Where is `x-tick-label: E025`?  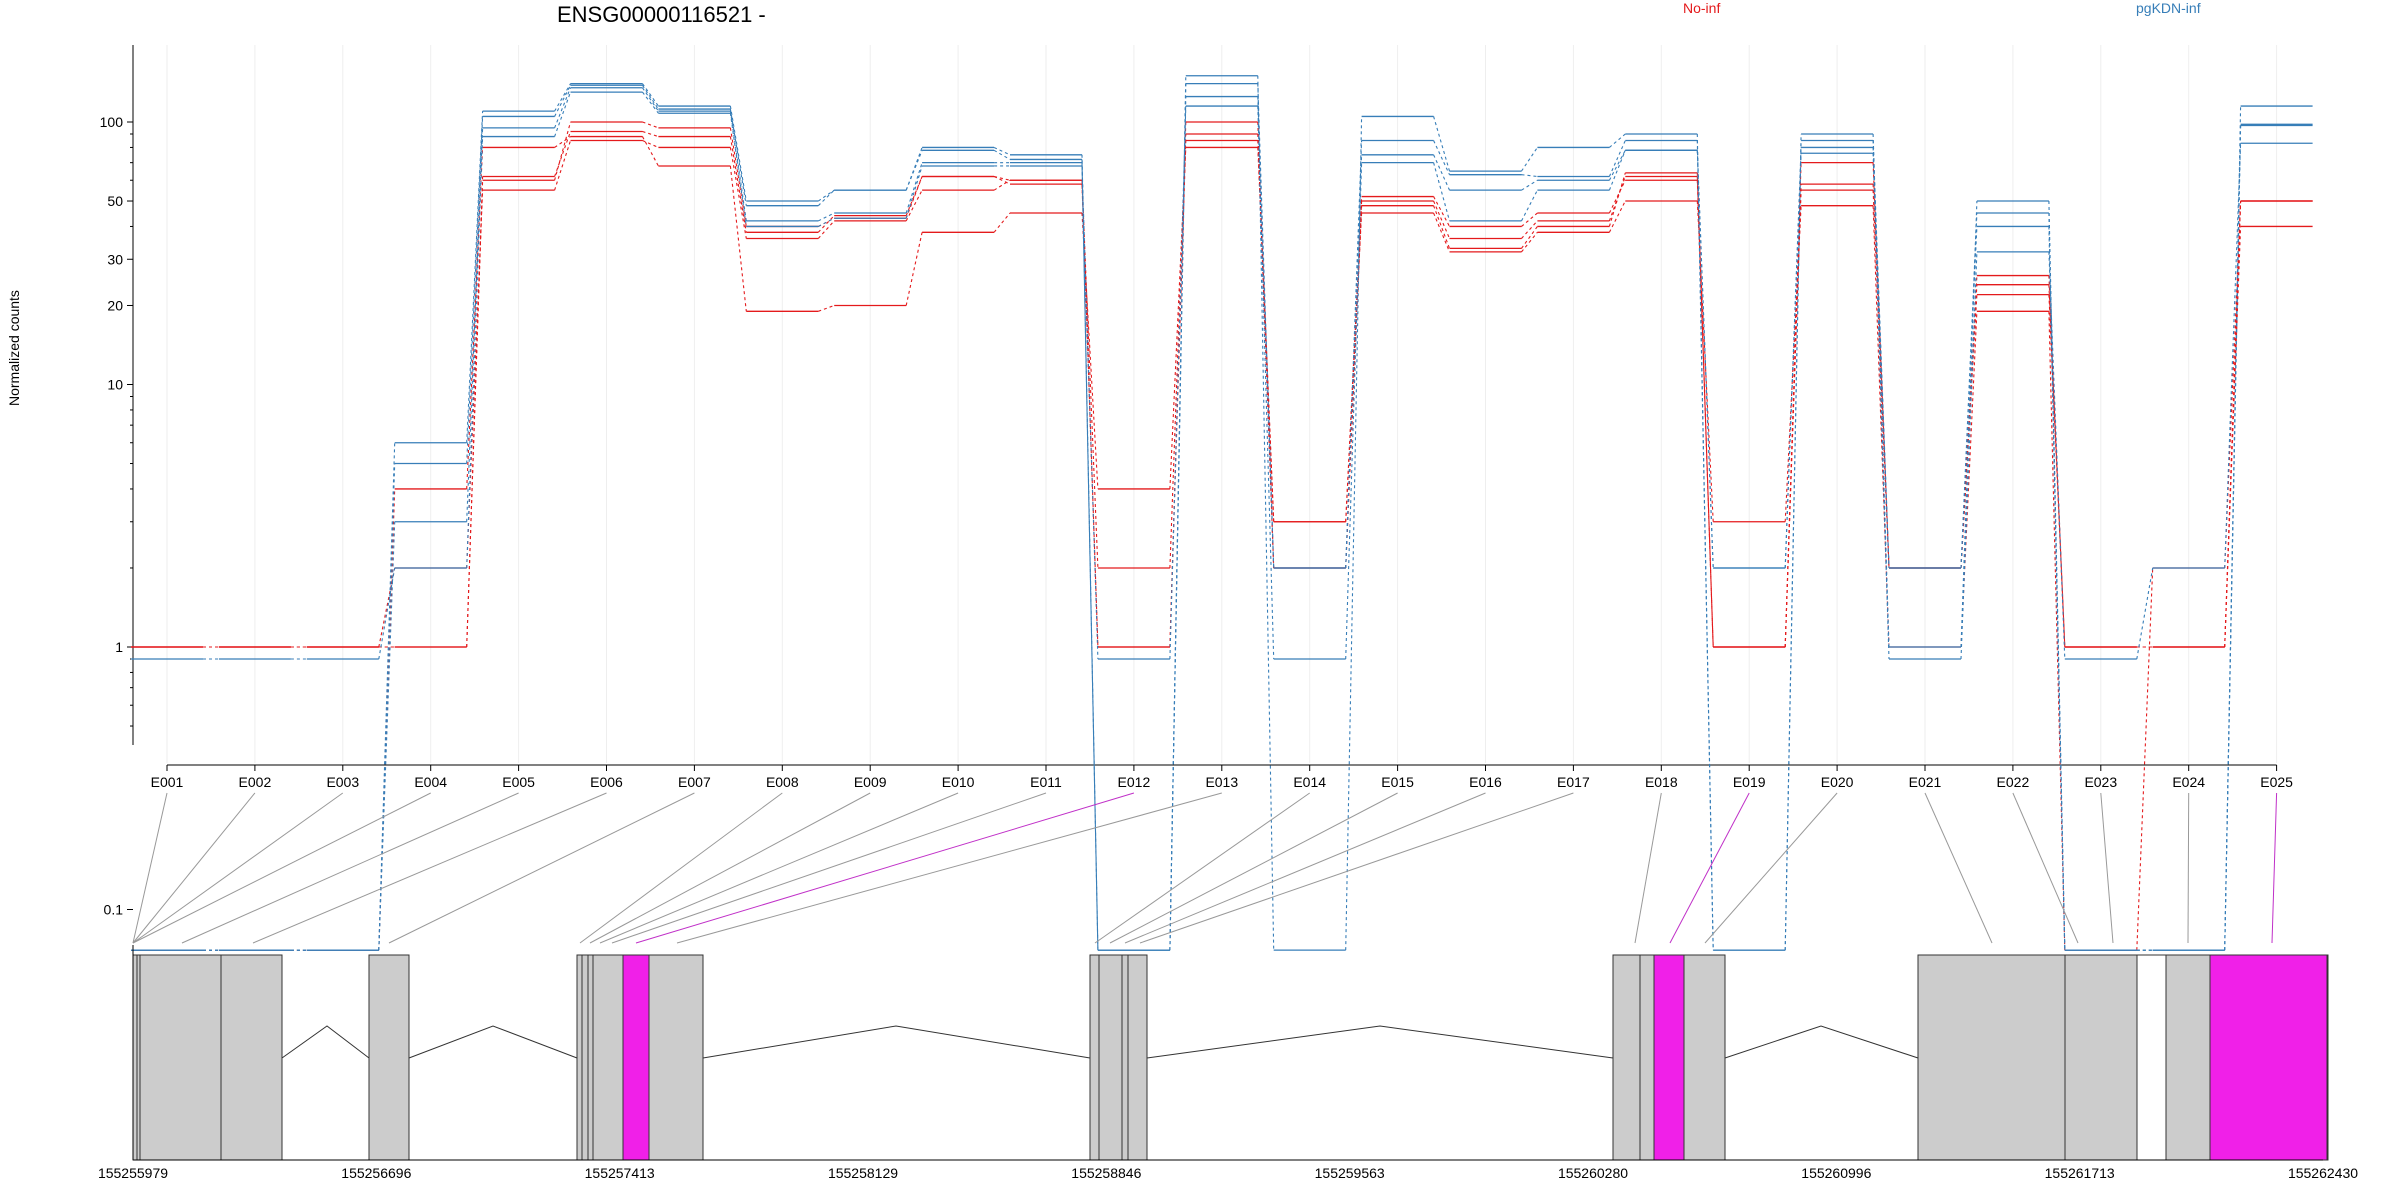 x-tick-label: E025 is located at coordinates (2276, 782).